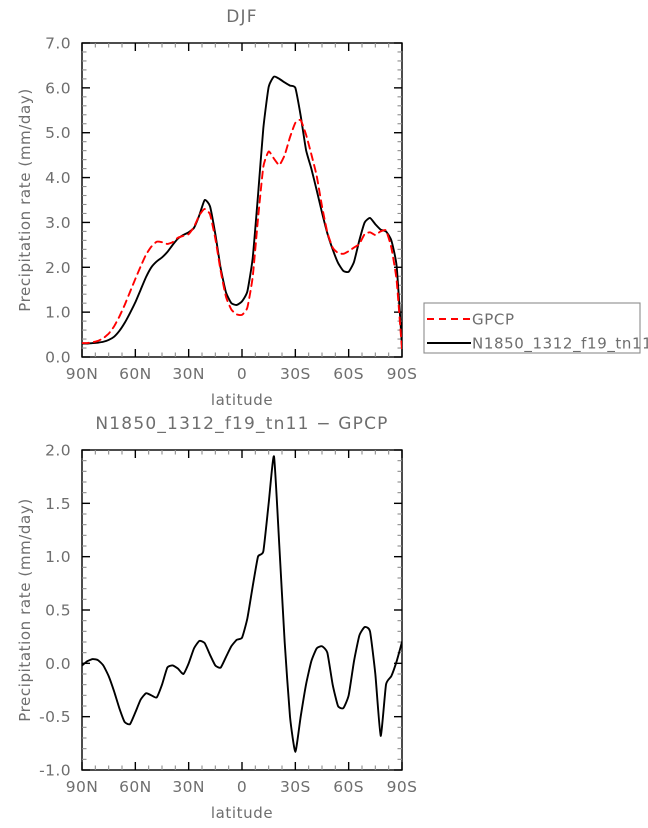  Describe the element at coordinates (58, 504) in the screenshot. I see `y-tick-label: 1.5` at that location.